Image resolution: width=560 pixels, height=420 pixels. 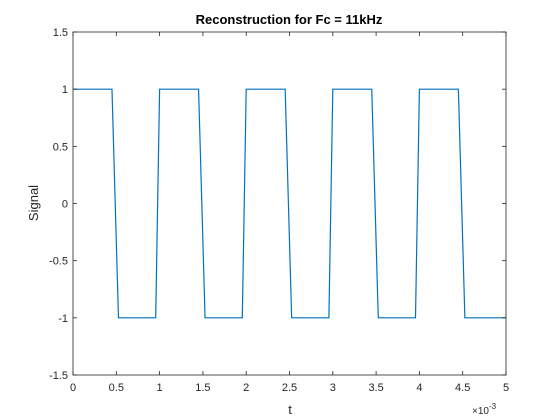 I want to click on x-tick-label: 0.5, so click(x=116, y=388).